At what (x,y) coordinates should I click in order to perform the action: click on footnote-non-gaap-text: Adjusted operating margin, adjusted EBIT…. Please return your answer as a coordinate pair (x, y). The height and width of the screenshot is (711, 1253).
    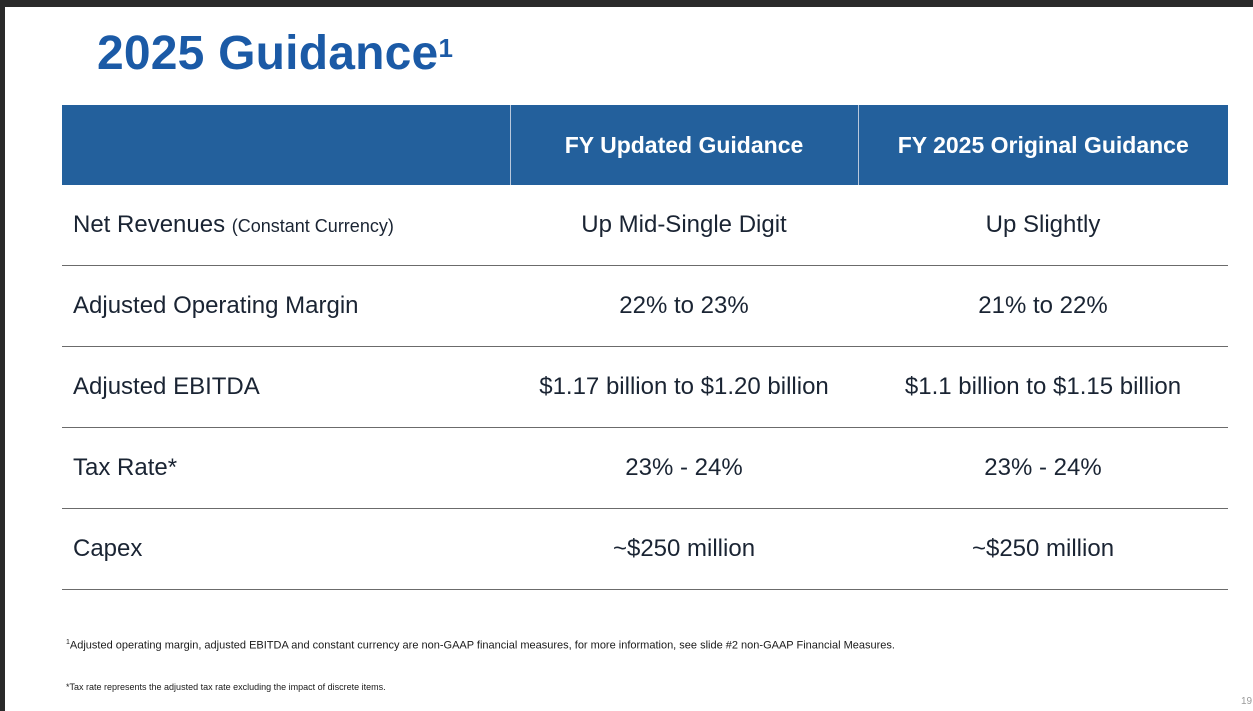
    Looking at the image, I should click on (482, 645).